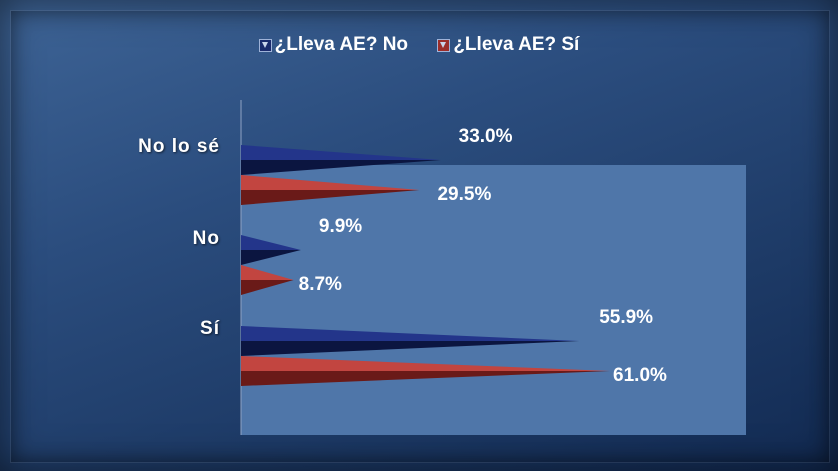 Image resolution: width=838 pixels, height=471 pixels. Describe the element at coordinates (516, 44) in the screenshot. I see `legend-label-si: ¿Lleva AE? Sí` at that location.